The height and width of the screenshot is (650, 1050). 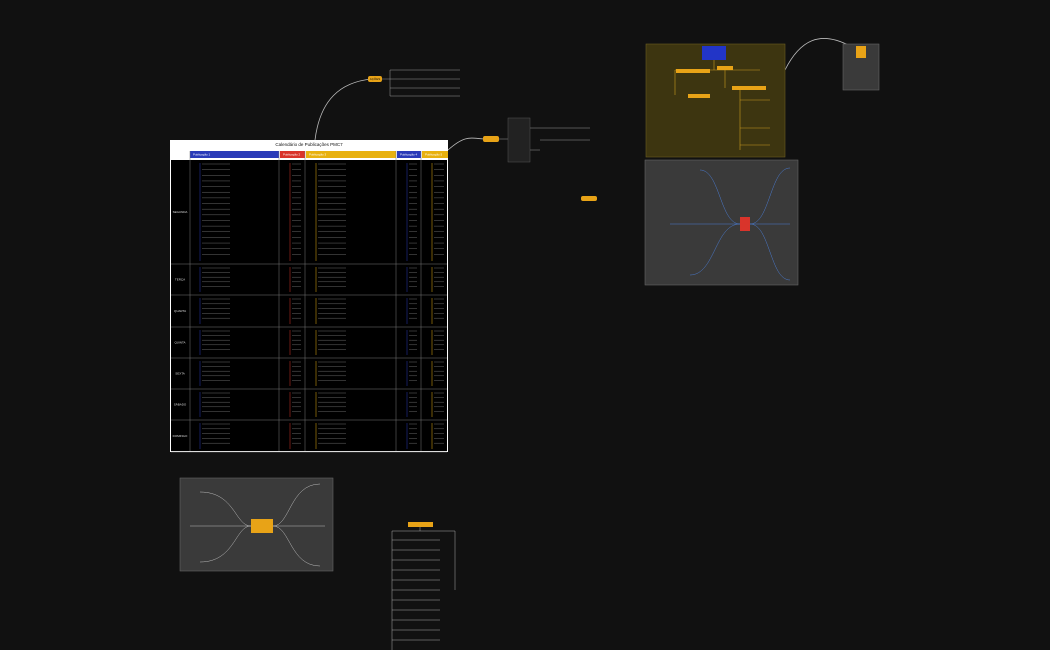 I want to click on table-title: Calendário de Publicações PMC7, so click(x=309, y=144).